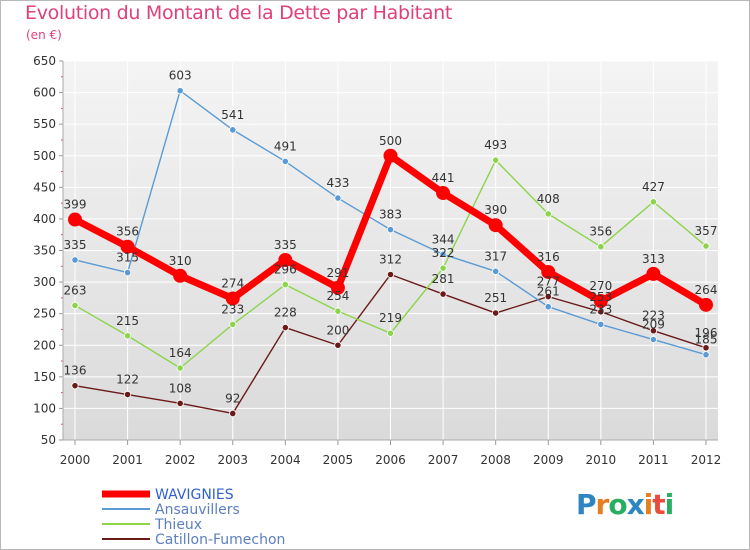  I want to click on data-label: 344, so click(443, 239).